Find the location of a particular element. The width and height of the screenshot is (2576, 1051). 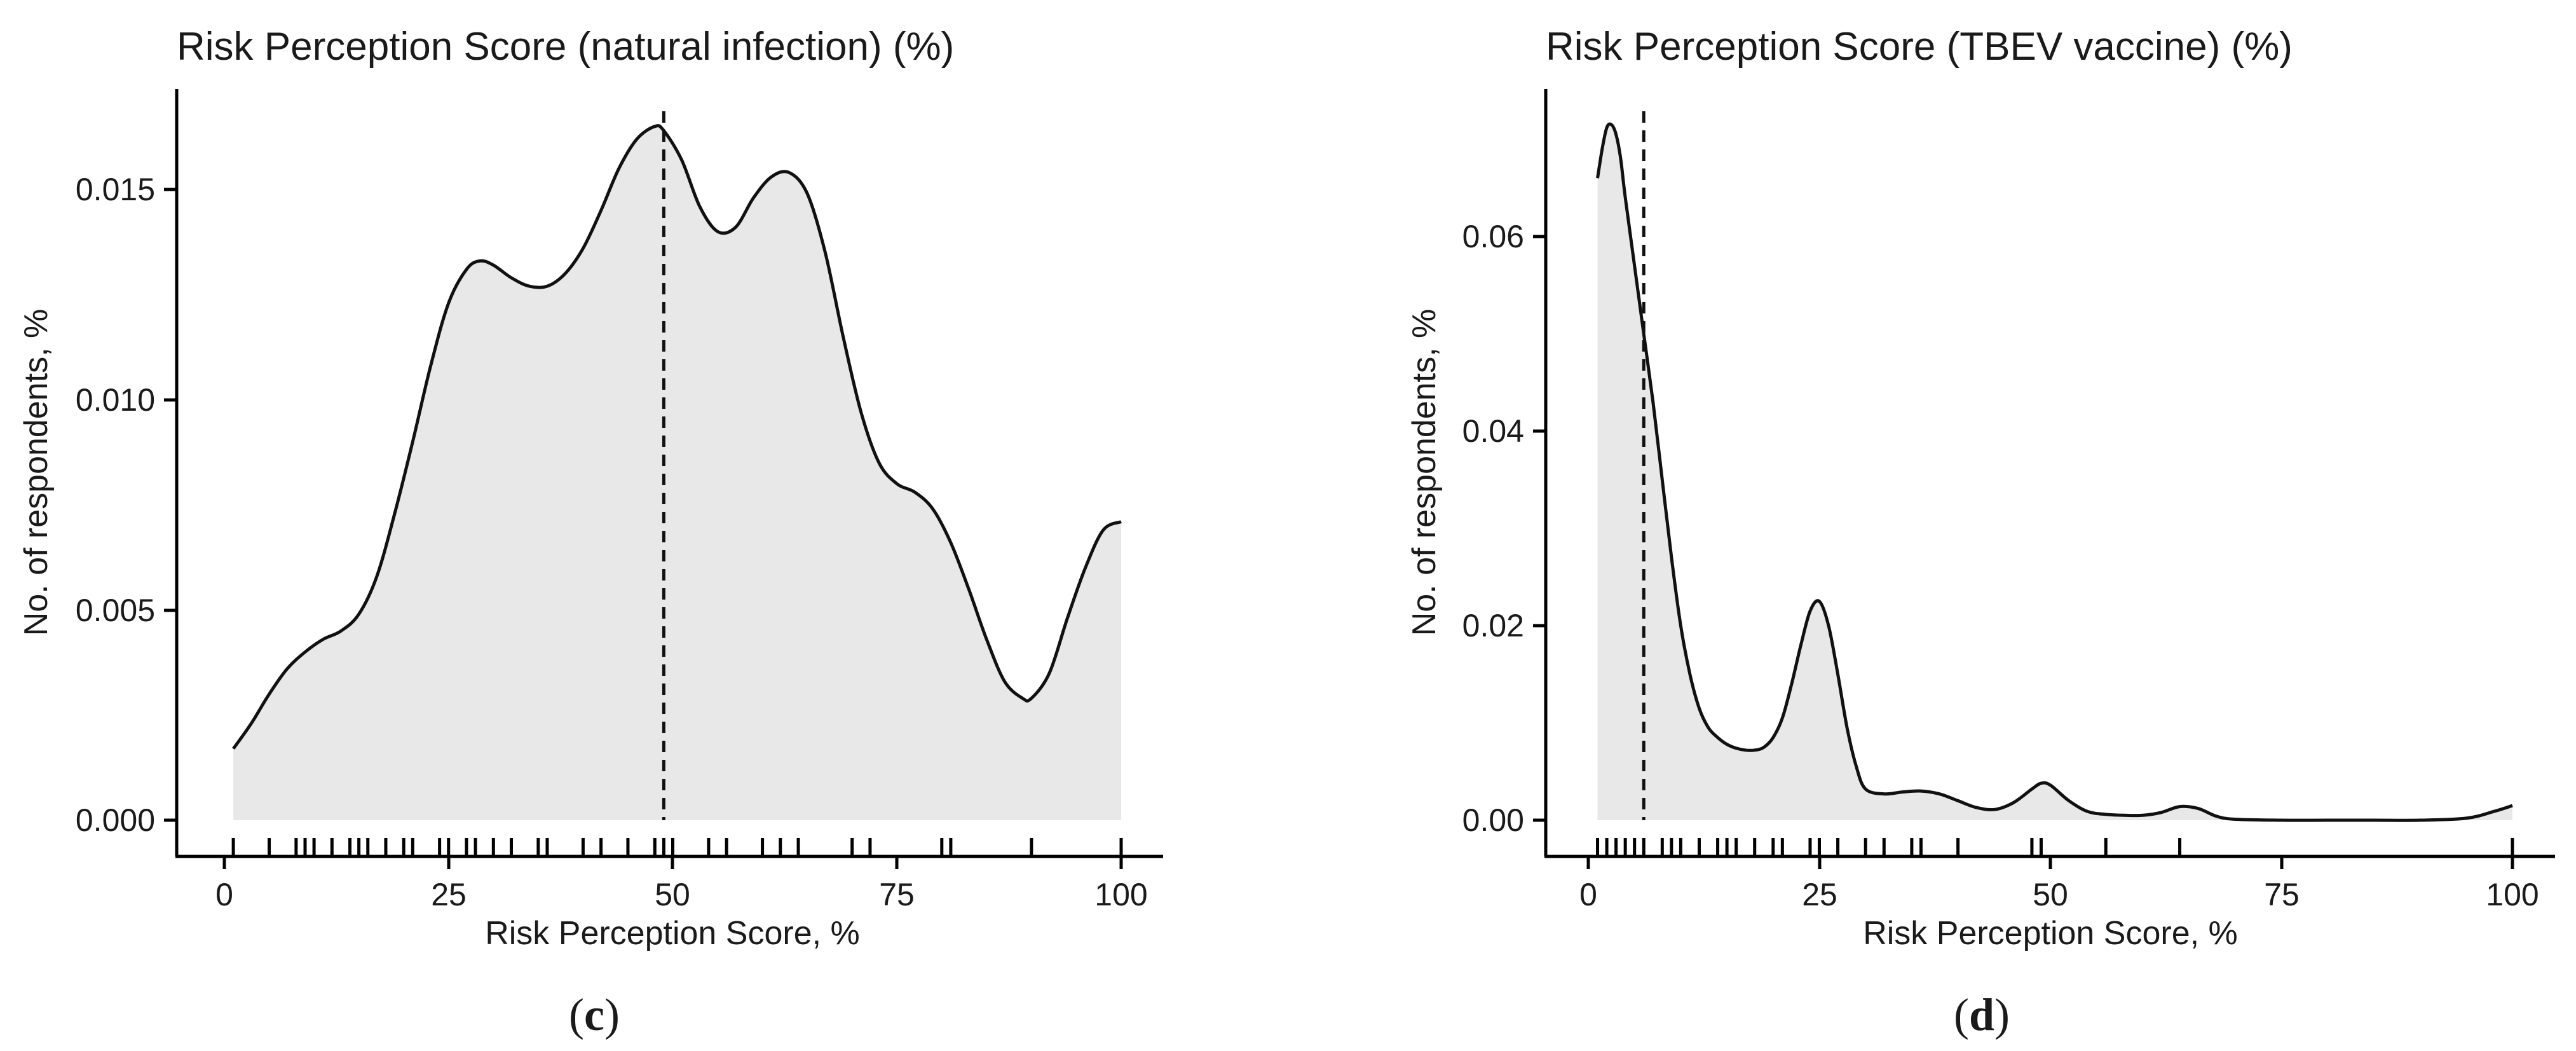

x-ticks-d is located at coordinates (2050, 862).